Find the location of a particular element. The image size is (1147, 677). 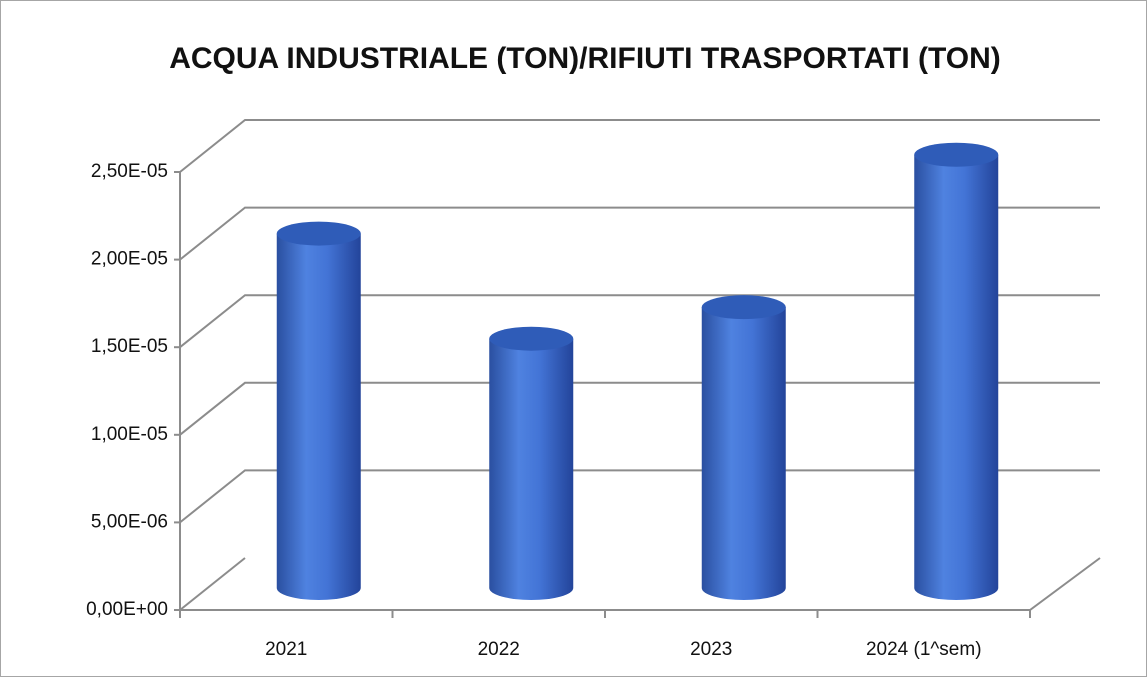

x-tick-label: 2024 (1^sem) is located at coordinates (924, 649).